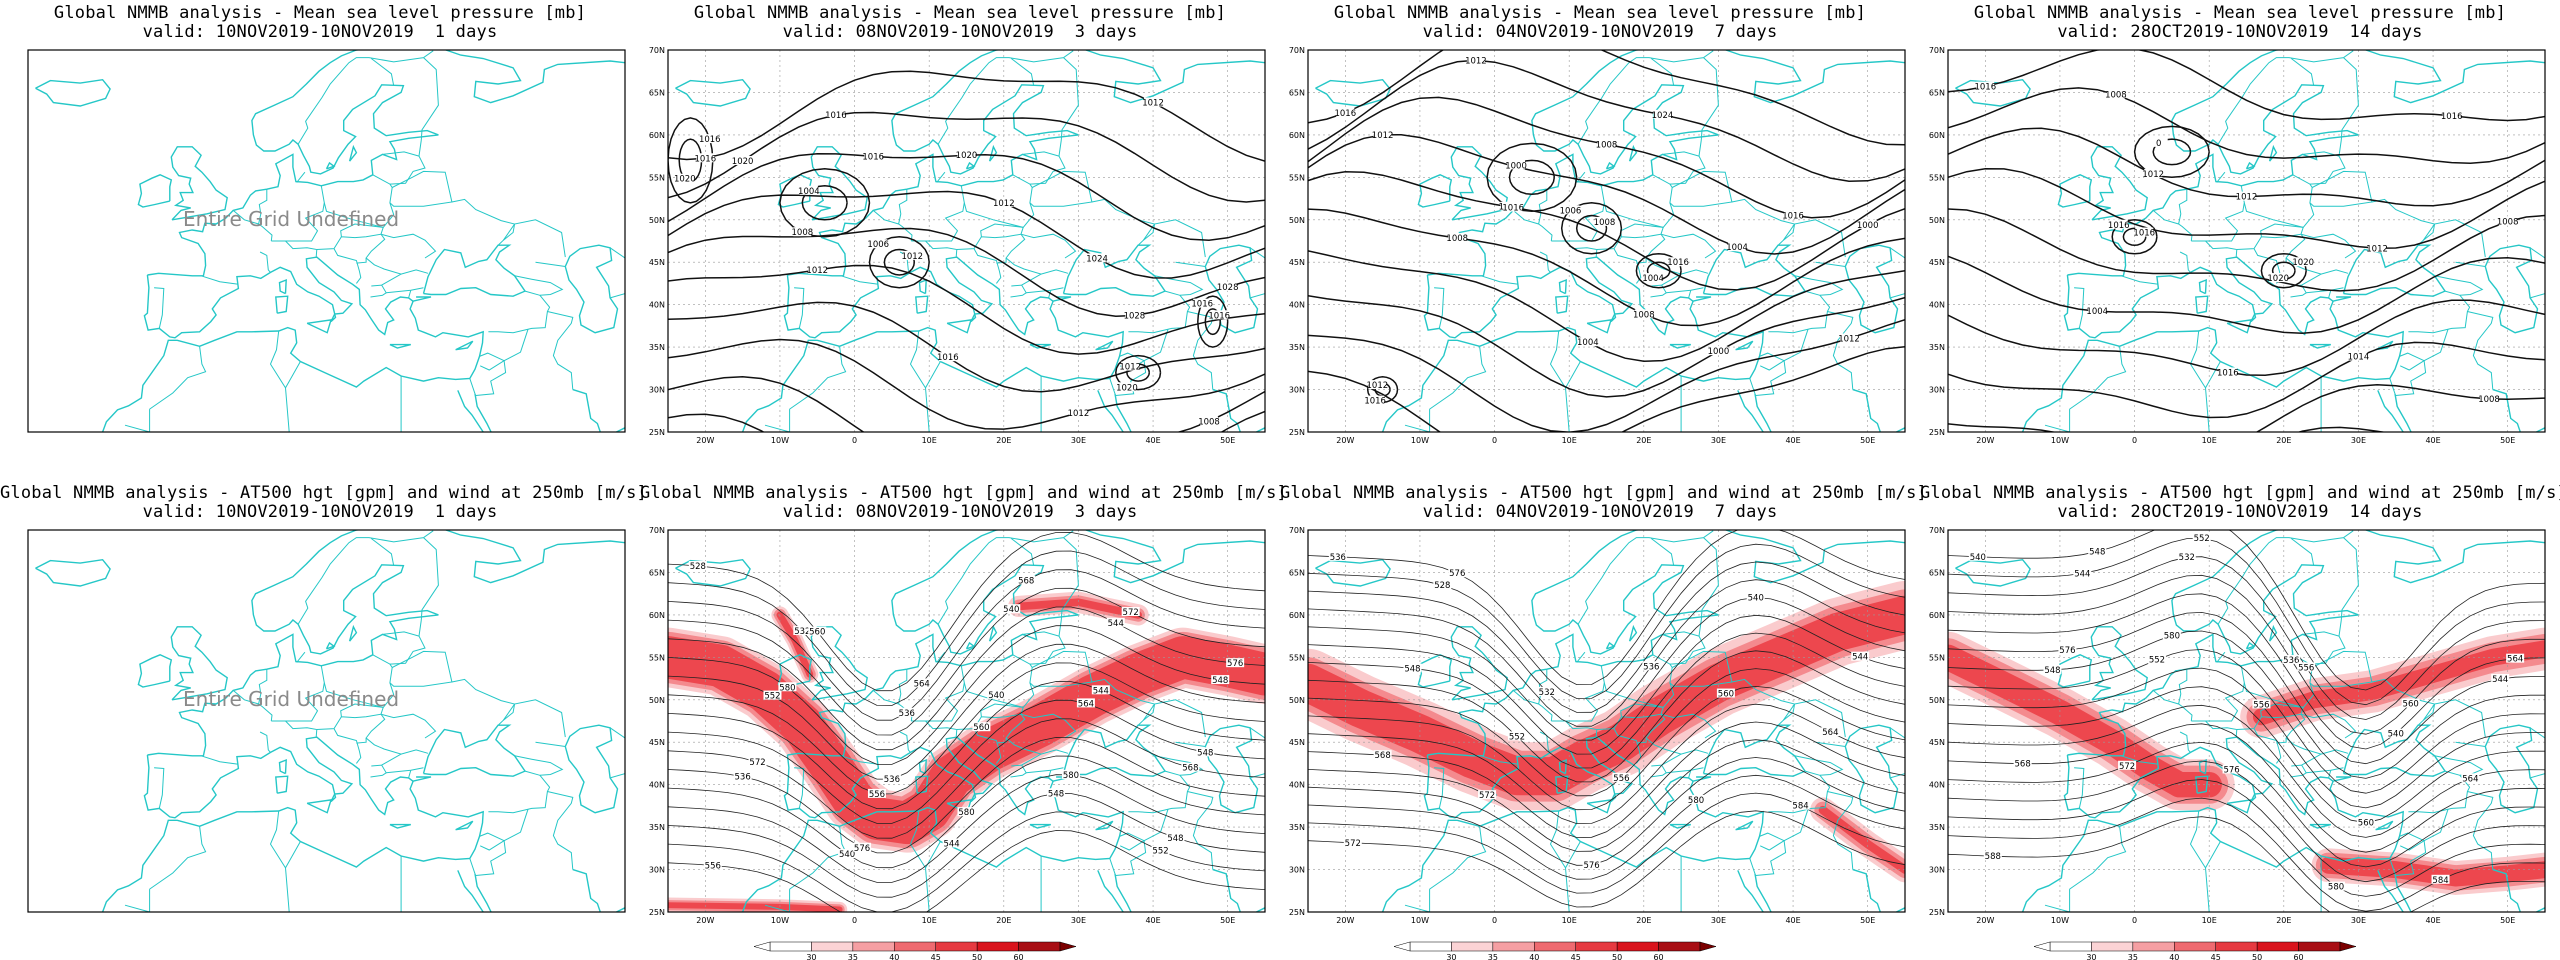 The width and height of the screenshot is (2560, 960). Describe the element at coordinates (1228, 288) in the screenshot. I see `contour-label: 1028` at that location.